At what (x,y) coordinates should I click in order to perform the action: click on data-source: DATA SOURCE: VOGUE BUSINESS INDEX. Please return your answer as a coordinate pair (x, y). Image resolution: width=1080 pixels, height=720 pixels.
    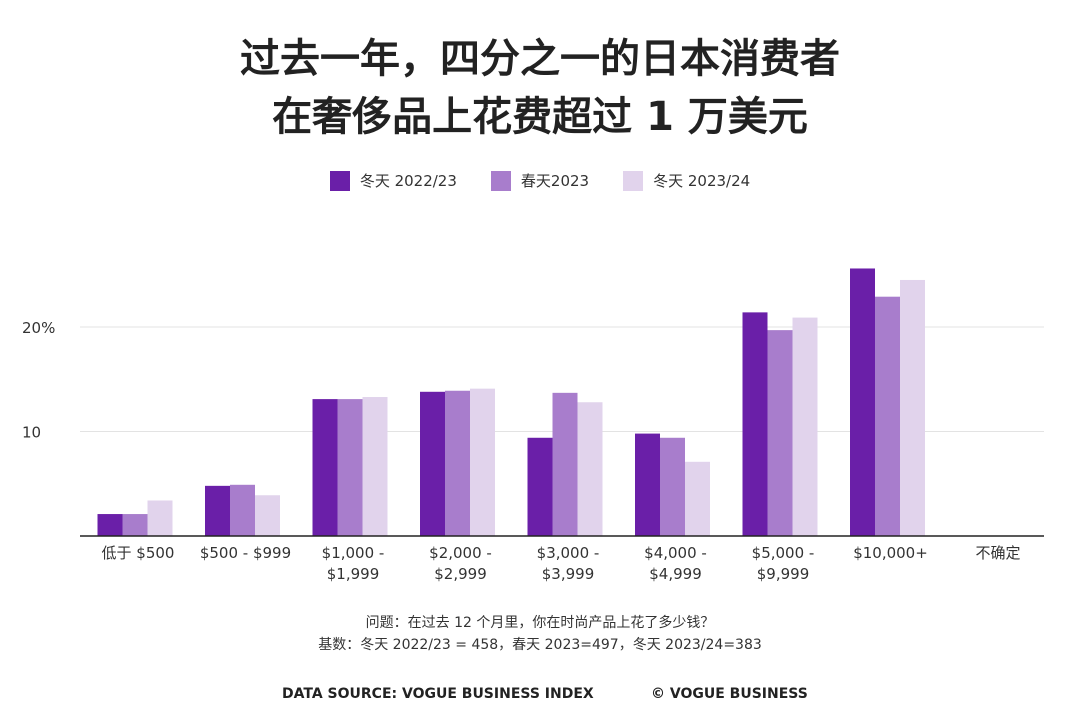
    Looking at the image, I should click on (438, 694).